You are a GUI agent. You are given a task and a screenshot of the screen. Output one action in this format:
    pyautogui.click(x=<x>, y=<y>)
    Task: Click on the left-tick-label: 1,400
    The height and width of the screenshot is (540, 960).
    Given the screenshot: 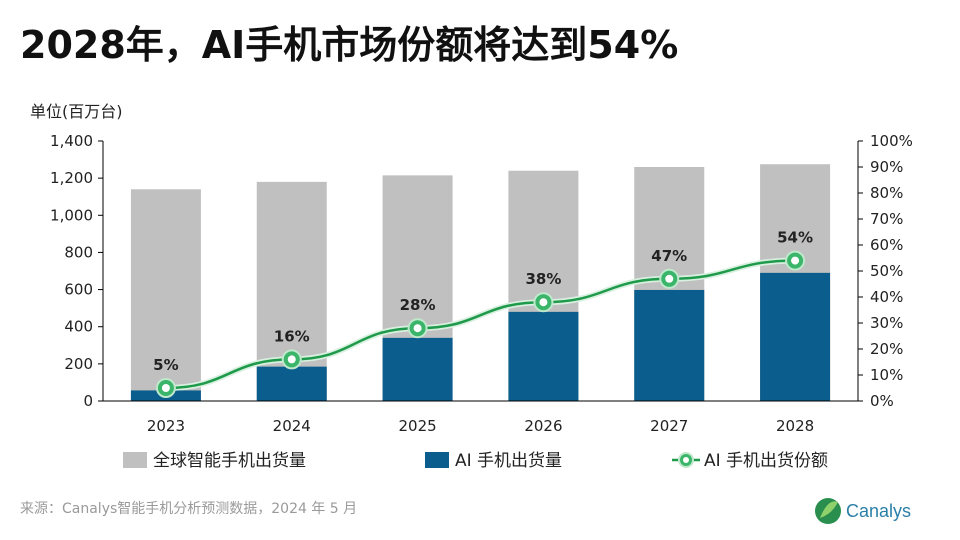 What is the action you would take?
    pyautogui.click(x=71, y=141)
    